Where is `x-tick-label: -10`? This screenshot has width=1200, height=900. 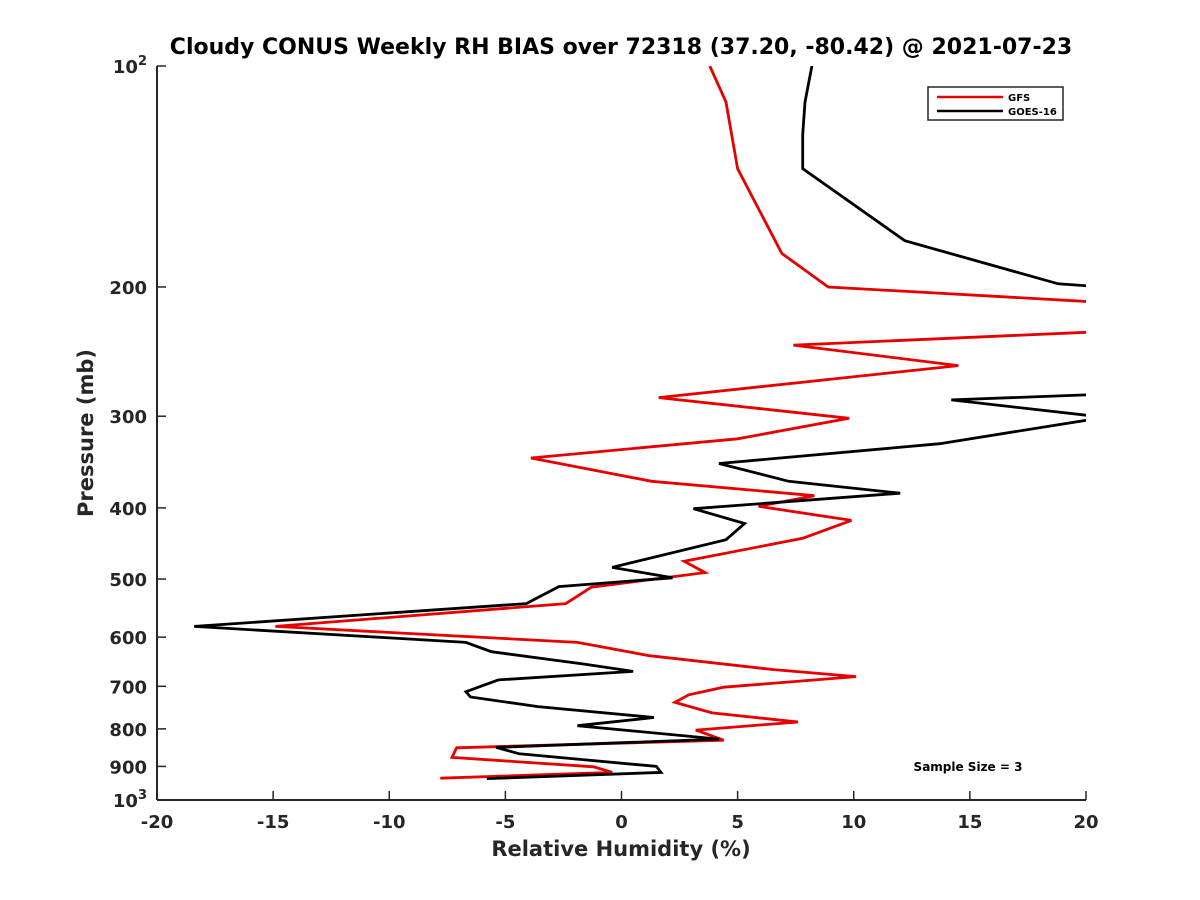
x-tick-label: -10 is located at coordinates (389, 822).